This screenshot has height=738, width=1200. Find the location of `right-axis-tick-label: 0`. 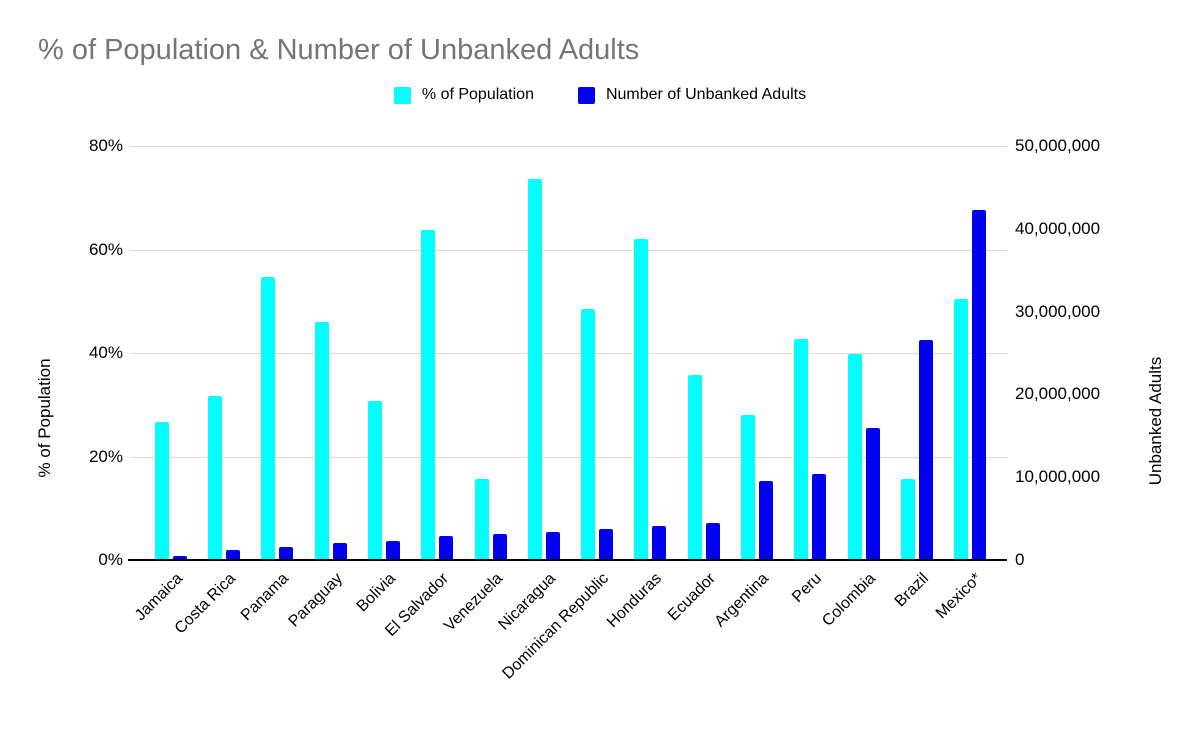

right-axis-tick-label: 0 is located at coordinates (1020, 559).